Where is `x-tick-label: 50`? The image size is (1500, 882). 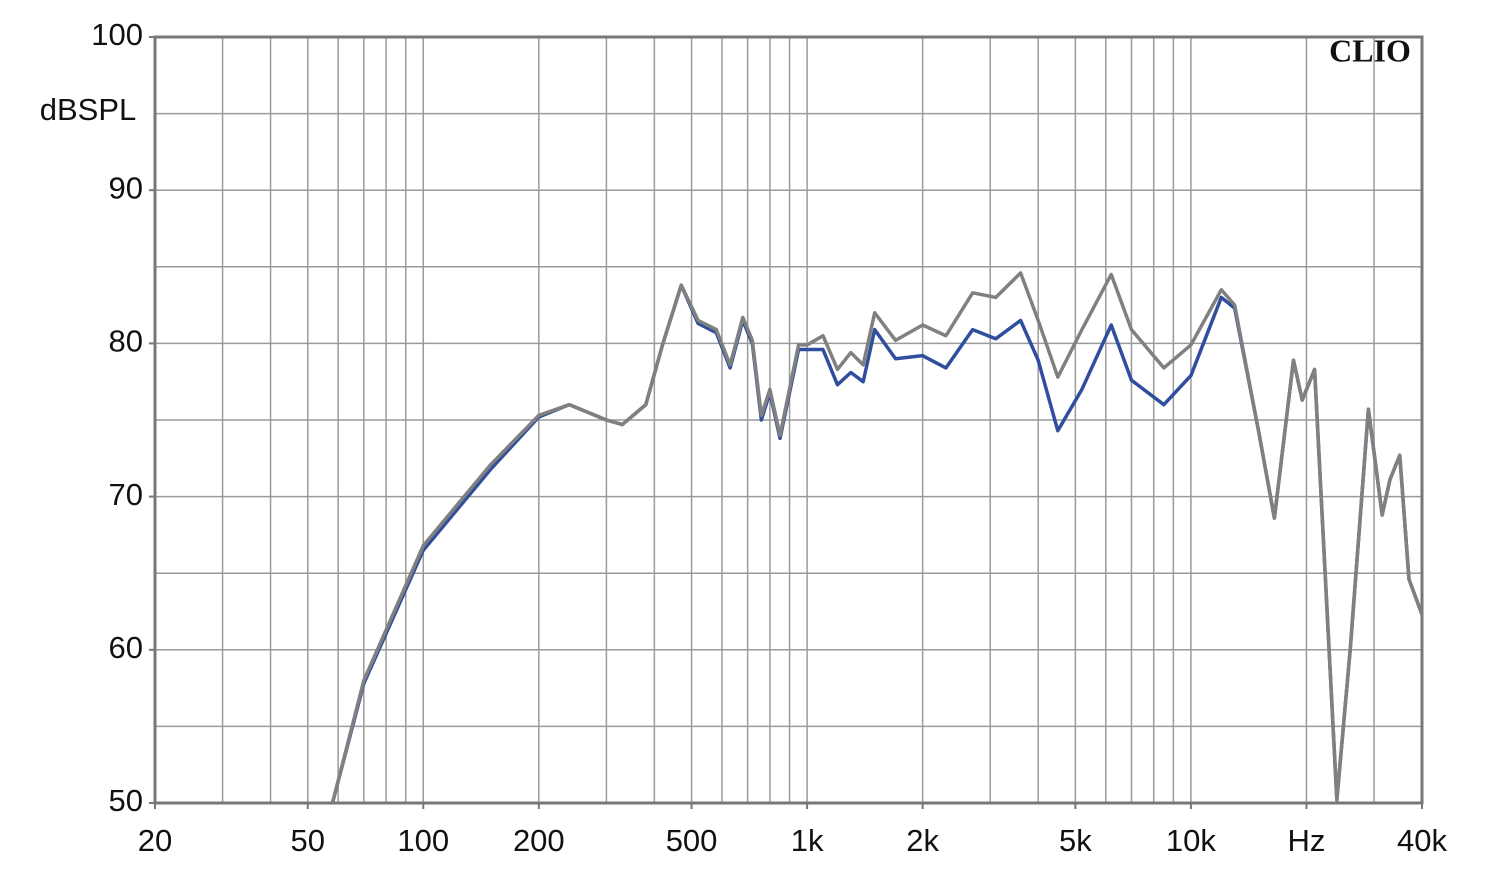
x-tick-label: 50 is located at coordinates (307, 840).